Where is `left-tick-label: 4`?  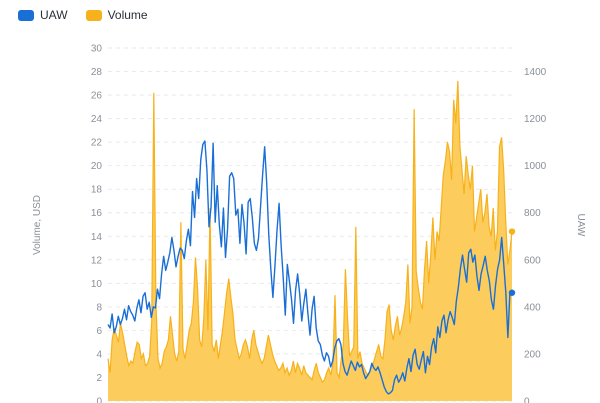 left-tick-label: 4 is located at coordinates (99, 354).